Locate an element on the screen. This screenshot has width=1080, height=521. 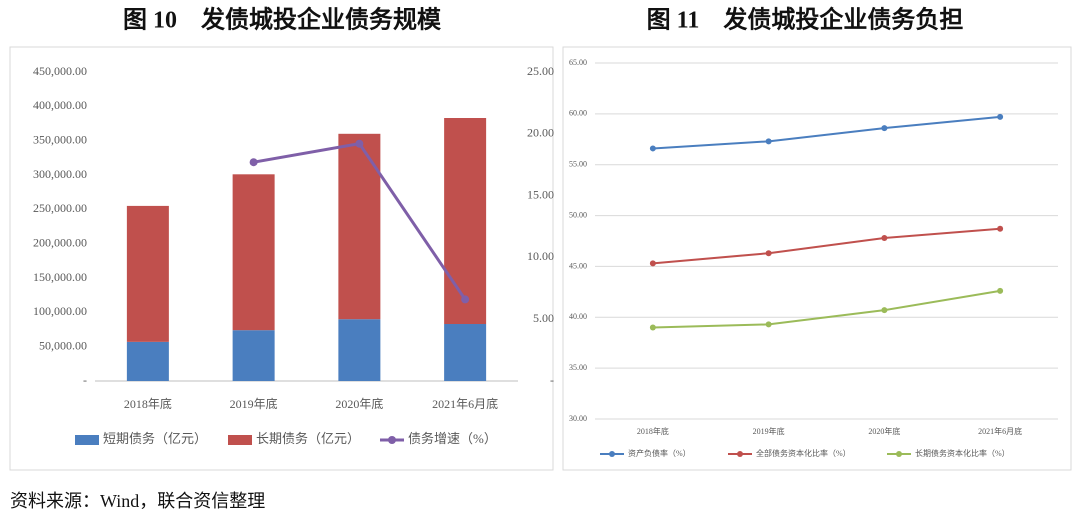
legend-label: 债务增速（%） is located at coordinates (452, 438).